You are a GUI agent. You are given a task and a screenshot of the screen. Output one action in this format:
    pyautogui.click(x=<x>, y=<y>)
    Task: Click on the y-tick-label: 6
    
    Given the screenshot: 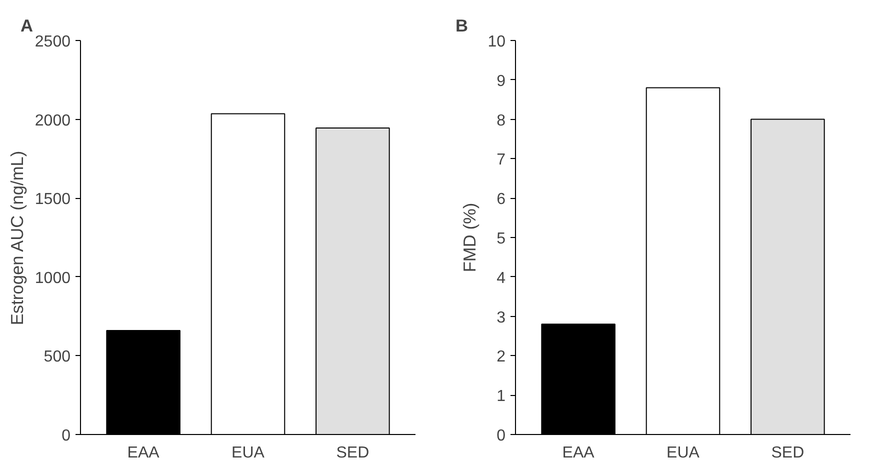 What is the action you would take?
    pyautogui.click(x=501, y=199)
    